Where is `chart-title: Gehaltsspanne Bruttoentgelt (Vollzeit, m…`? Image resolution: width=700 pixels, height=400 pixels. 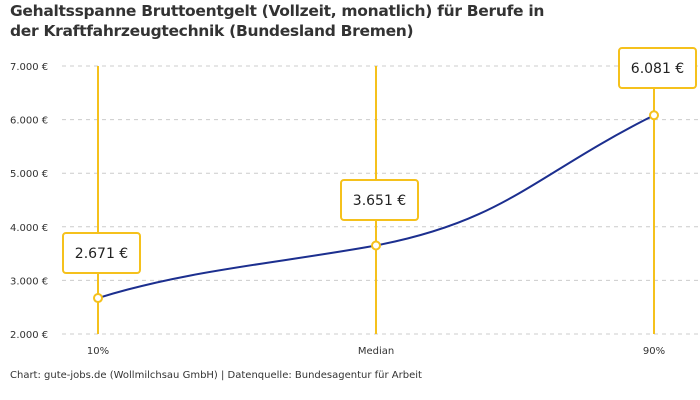 chart-title: Gehaltsspanne Bruttoentgelt (Vollzeit, m… is located at coordinates (277, 21).